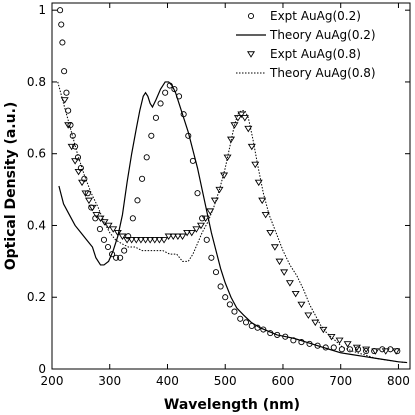  What do you see at coordinates (232, 405) in the screenshot?
I see `x-axis-label: Wavelength (nm)` at bounding box center [232, 405].